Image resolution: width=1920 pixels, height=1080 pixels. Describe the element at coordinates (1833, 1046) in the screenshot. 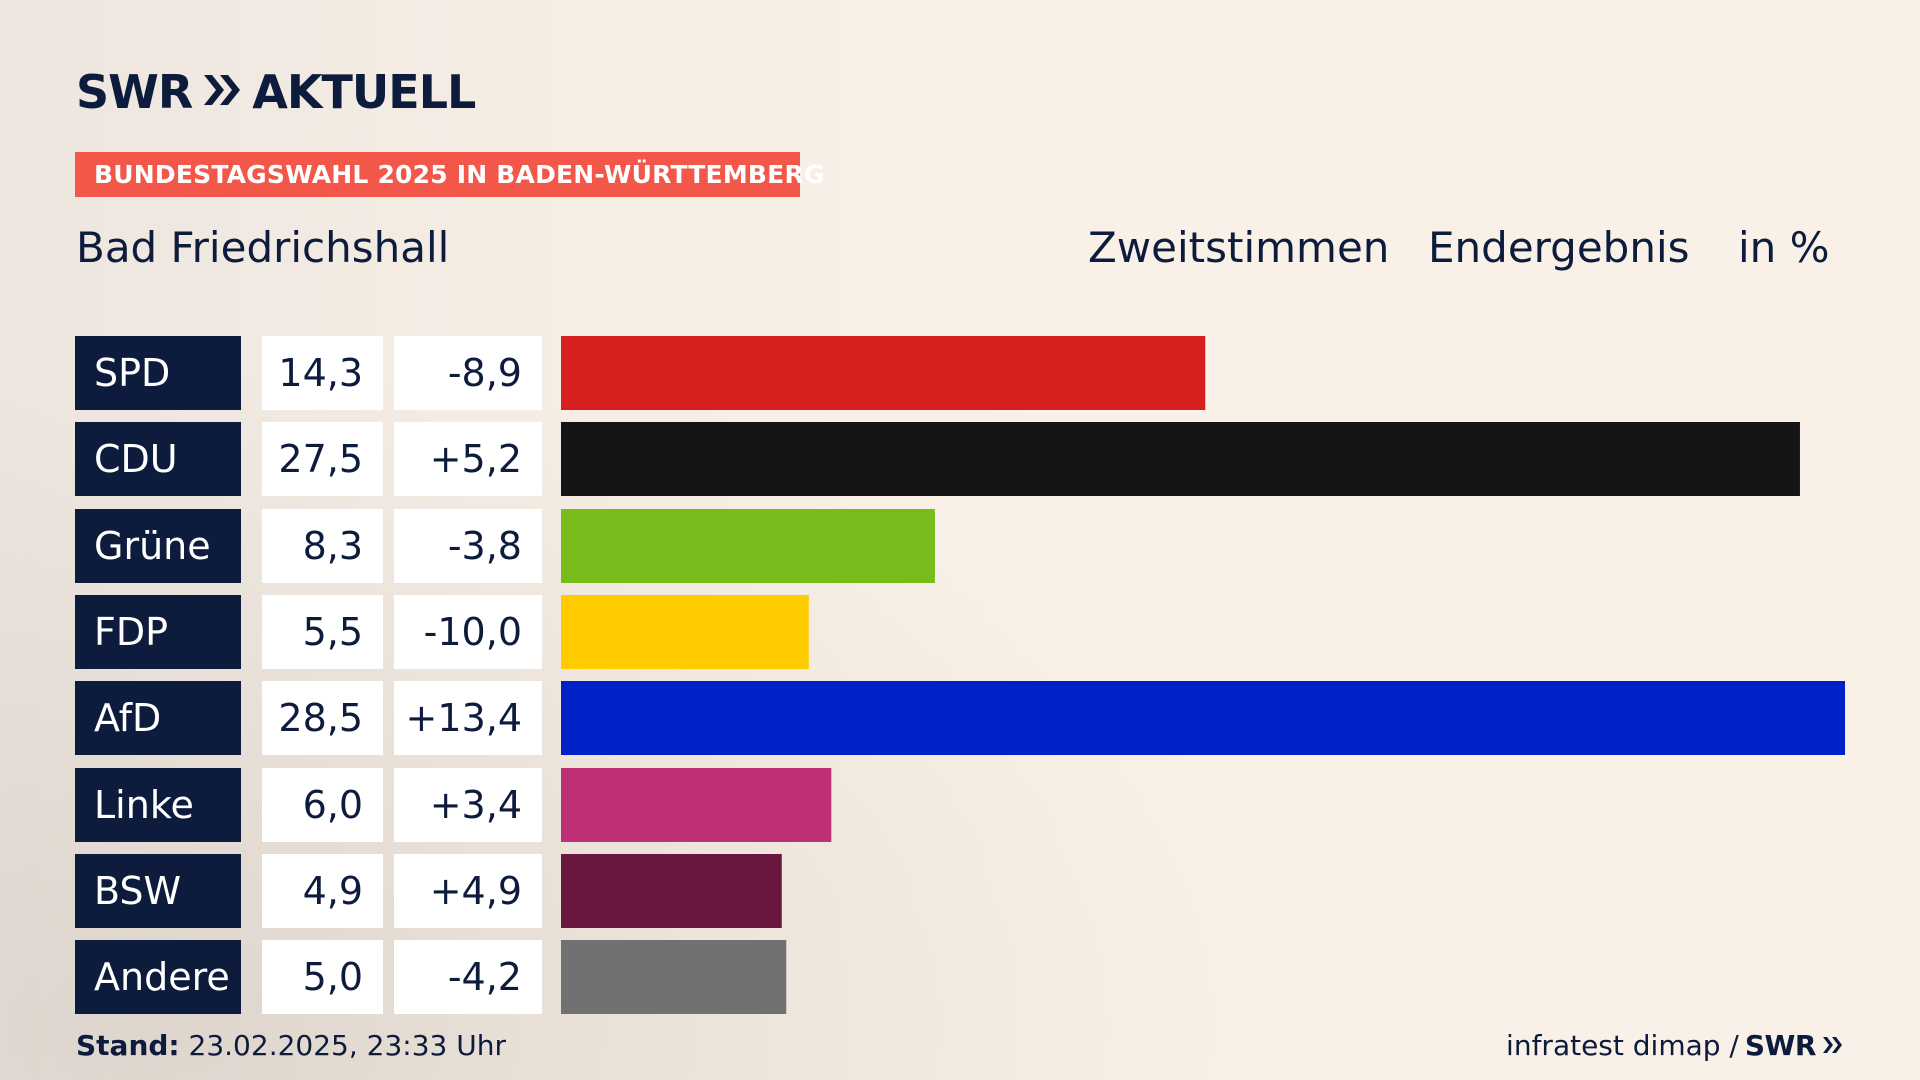

I see `small-double-chevron-right-icon` at that location.